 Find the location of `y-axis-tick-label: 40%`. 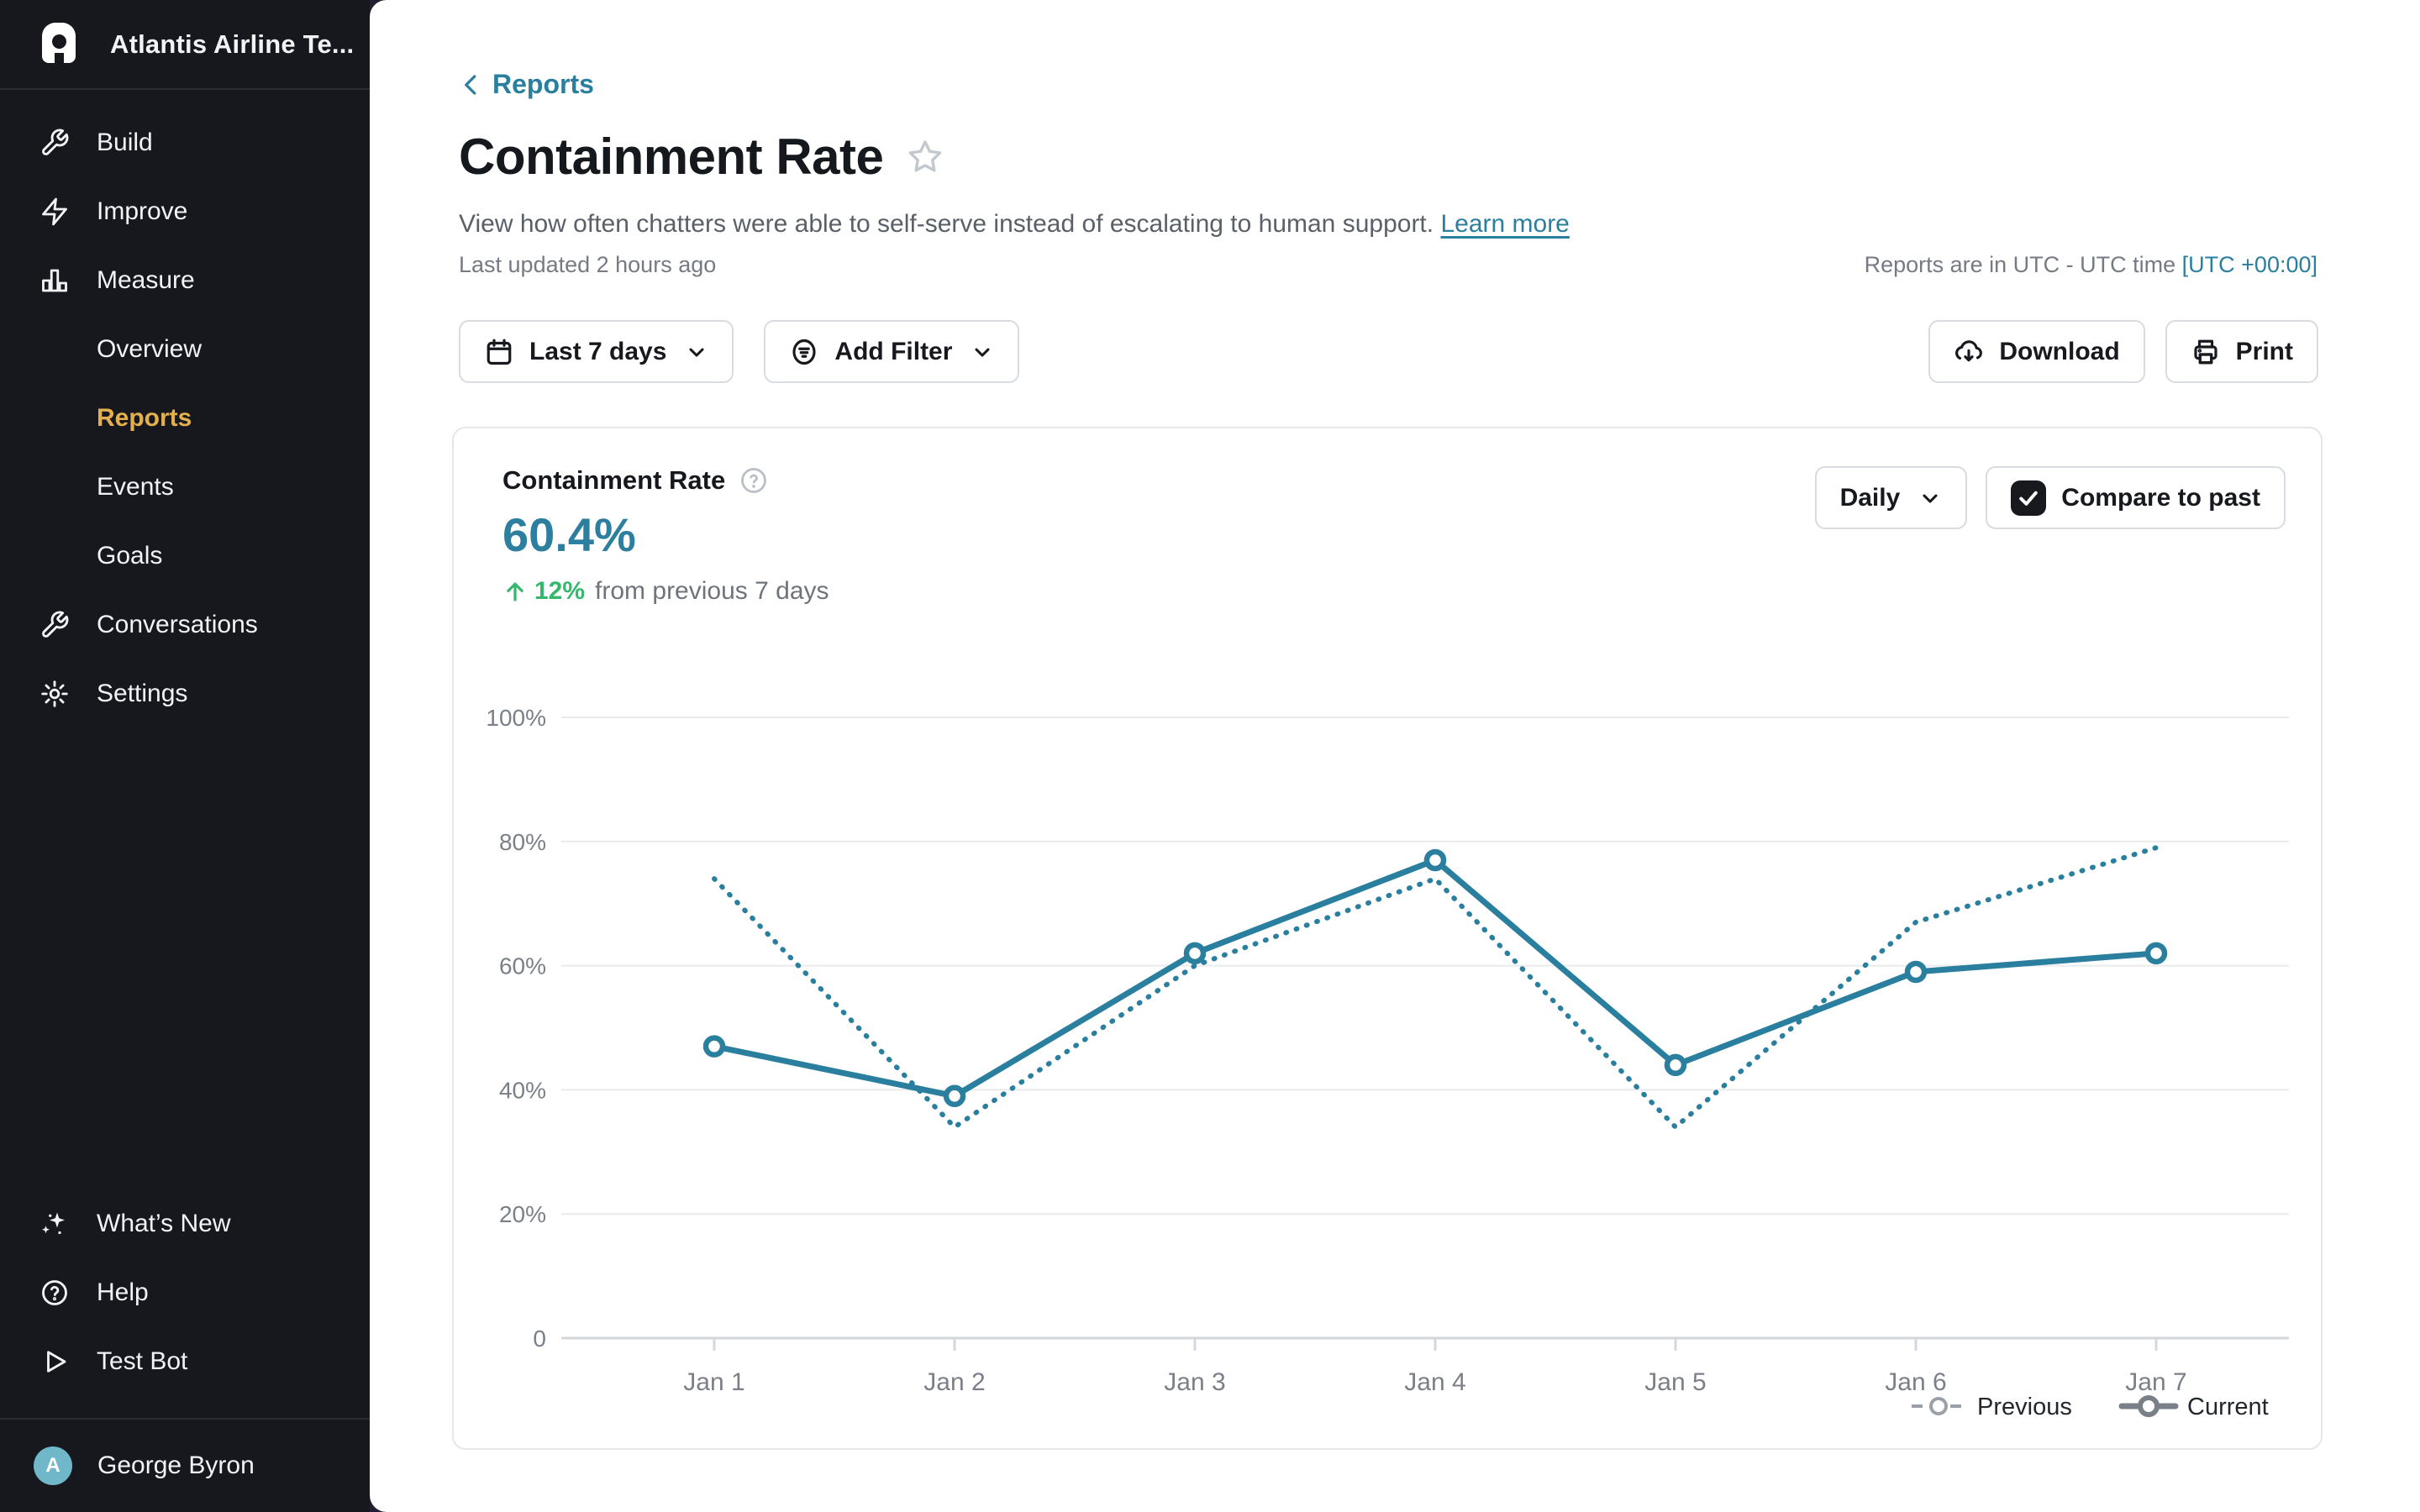

y-axis-tick-label: 40% is located at coordinates (522, 1090).